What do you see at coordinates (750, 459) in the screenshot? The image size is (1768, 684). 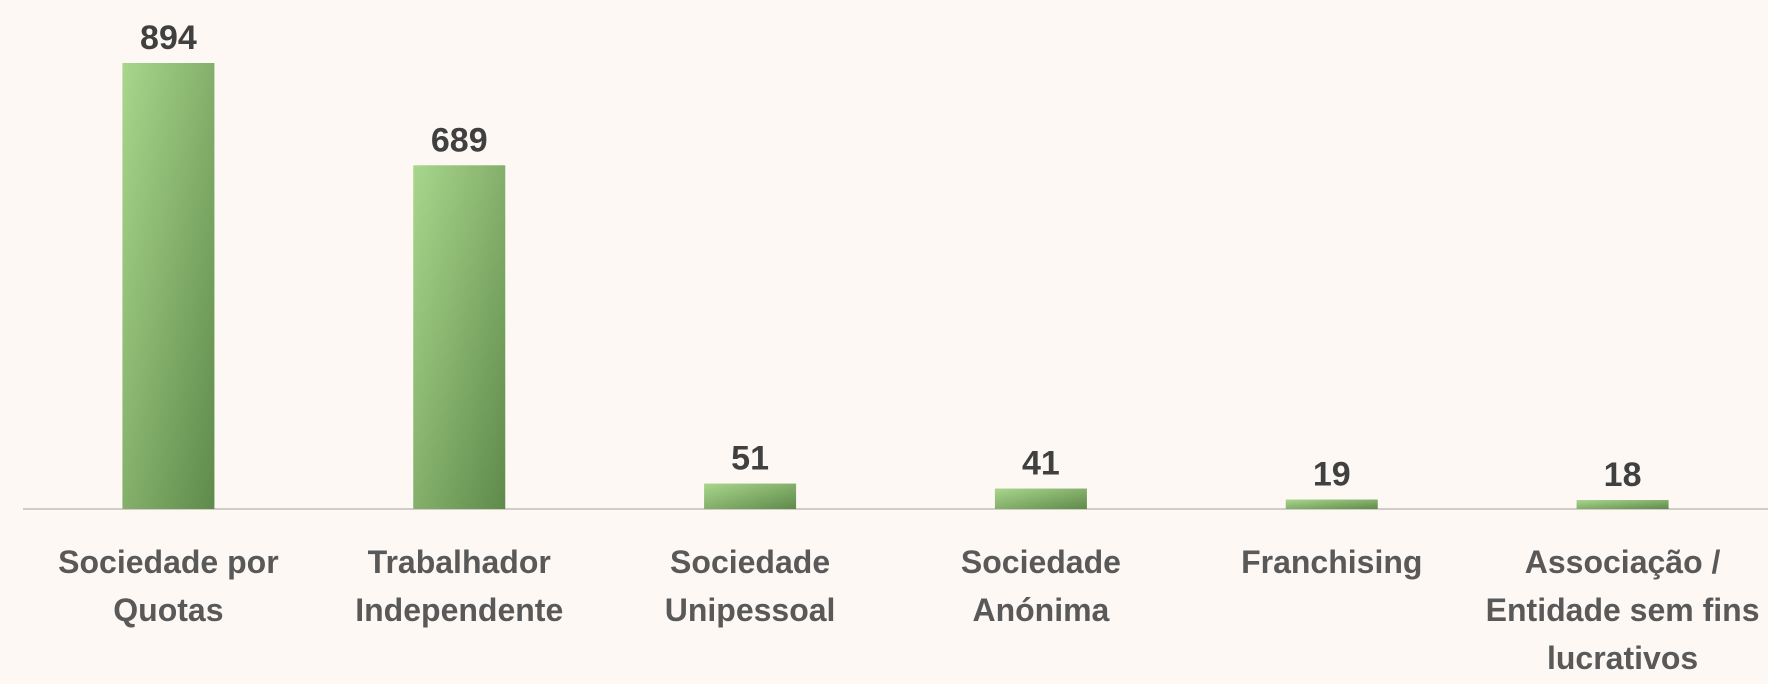 I see `value-label: 51` at bounding box center [750, 459].